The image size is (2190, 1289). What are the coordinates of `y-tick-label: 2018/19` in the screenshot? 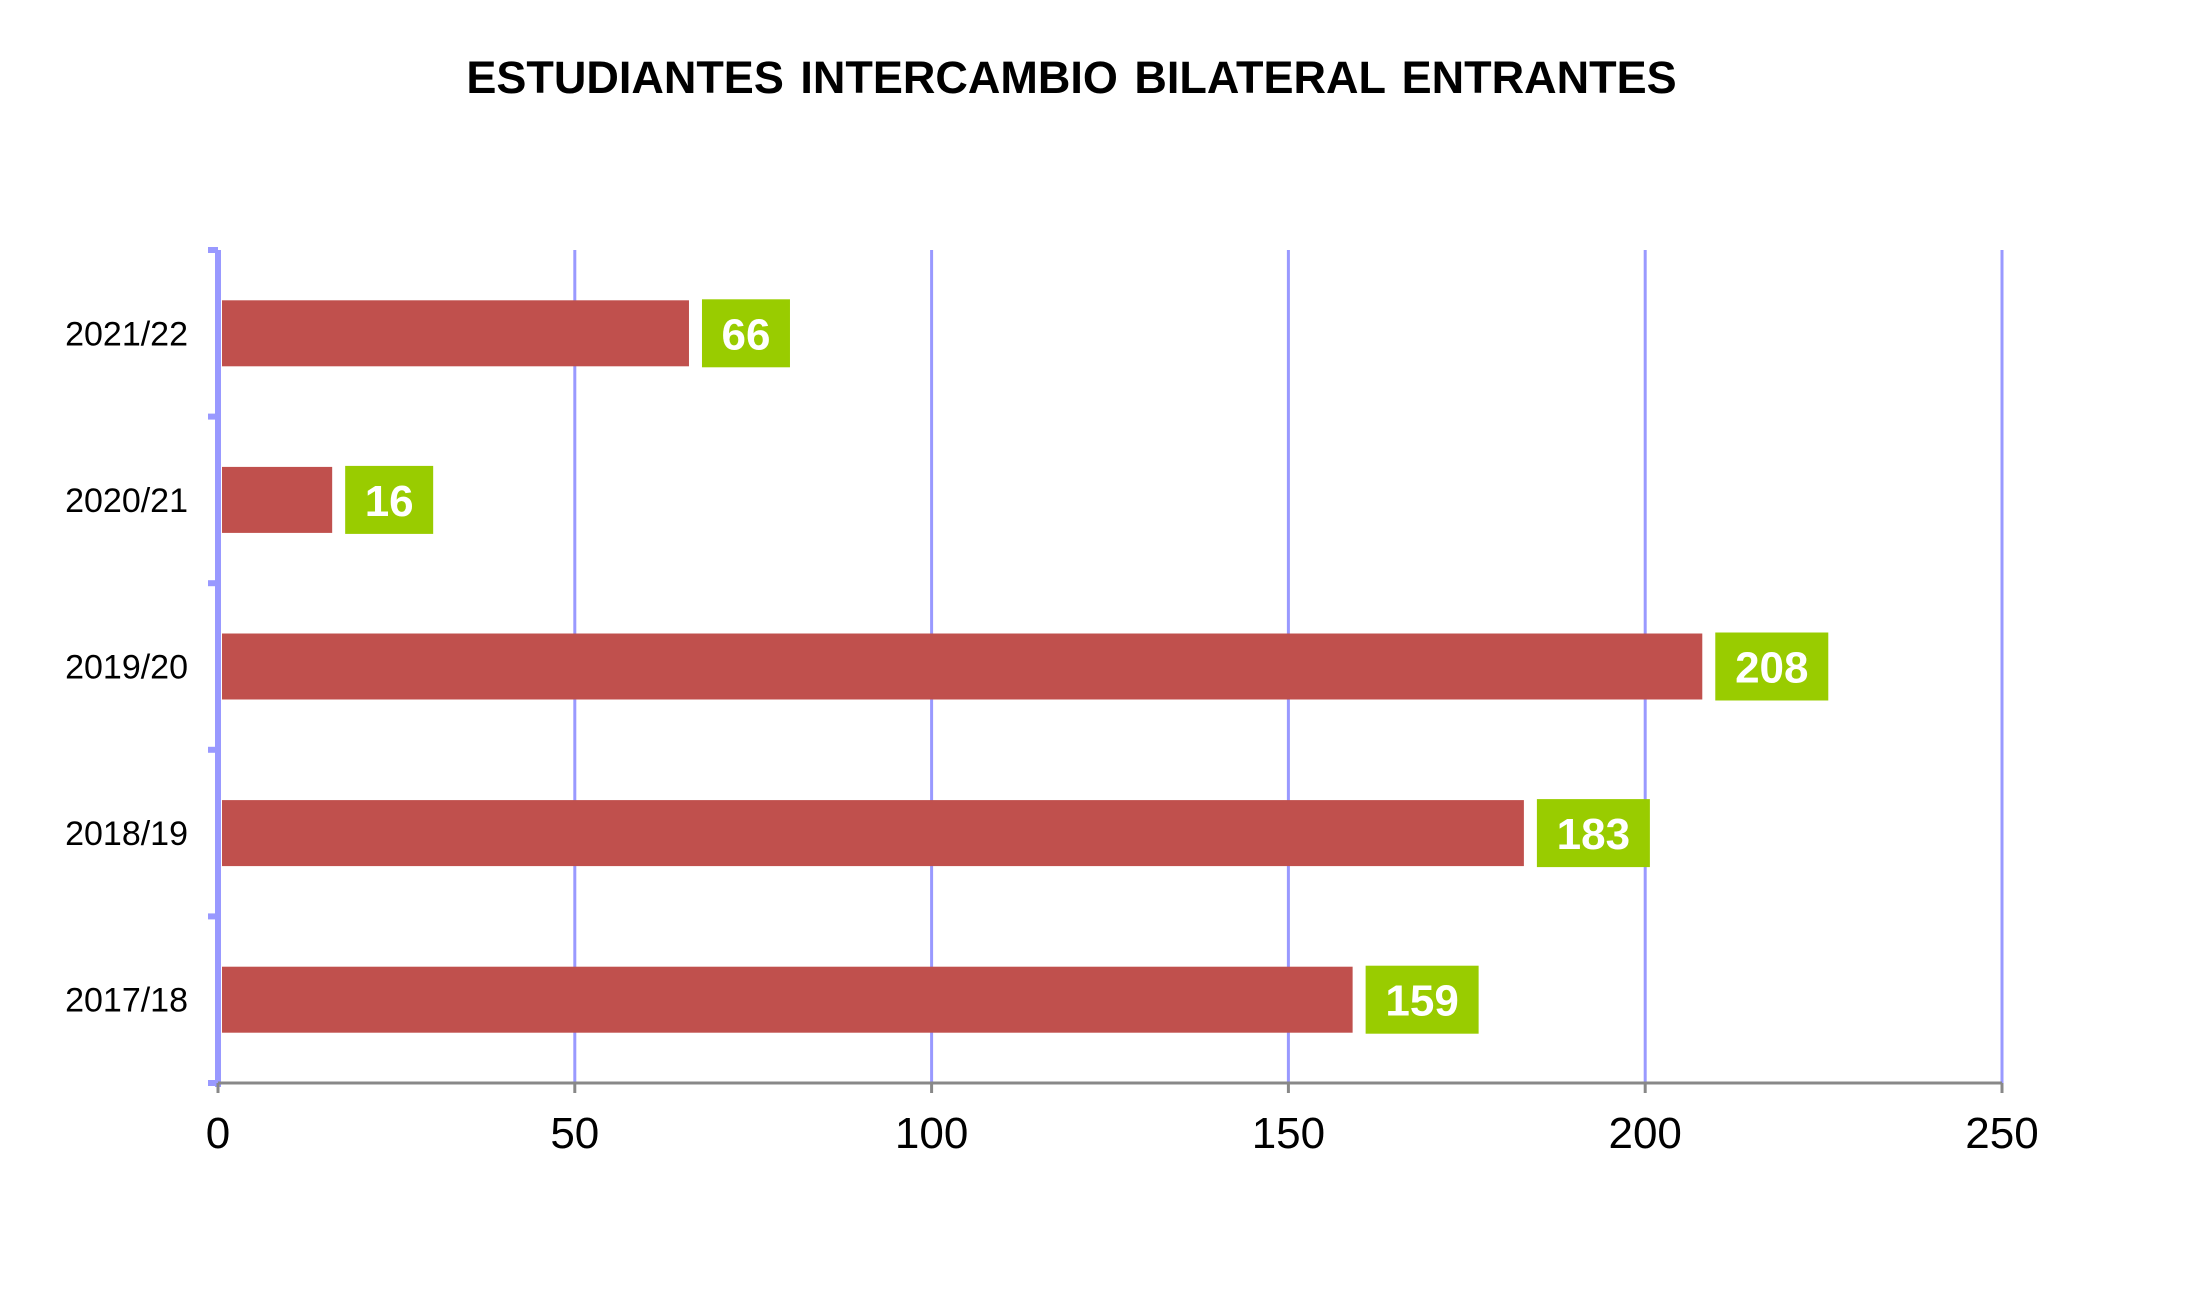 It's located at (126, 834).